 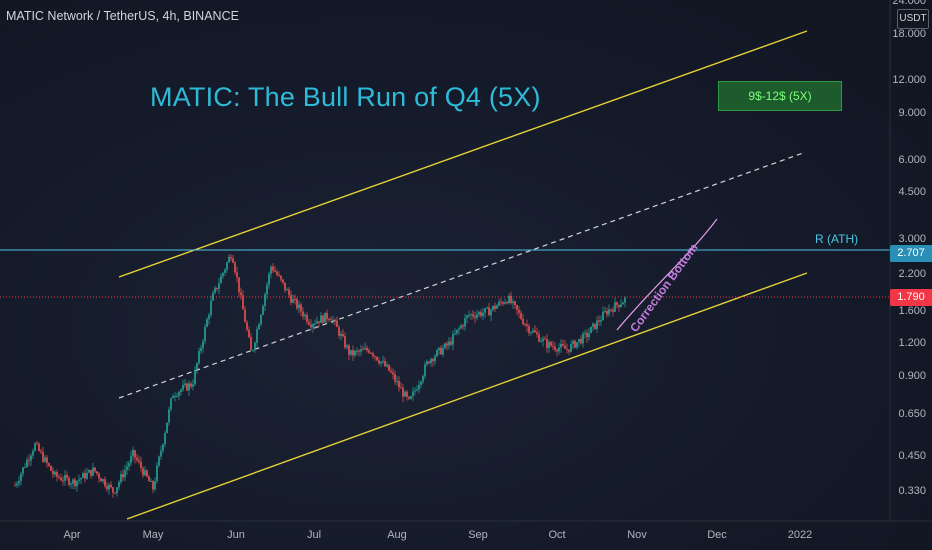 I want to click on correction-bottom-curve, so click(x=667, y=274).